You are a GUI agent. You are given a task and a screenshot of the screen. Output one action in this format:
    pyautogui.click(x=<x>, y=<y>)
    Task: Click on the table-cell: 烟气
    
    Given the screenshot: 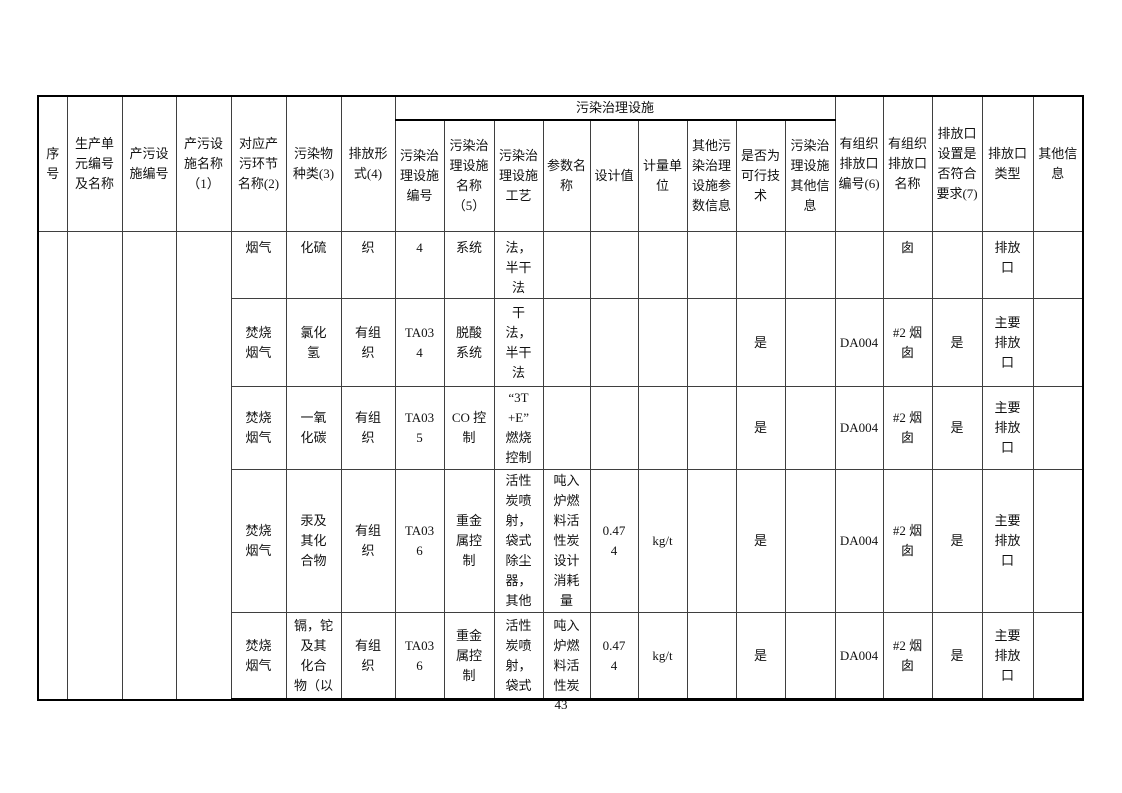 What is the action you would take?
    pyautogui.click(x=258, y=265)
    